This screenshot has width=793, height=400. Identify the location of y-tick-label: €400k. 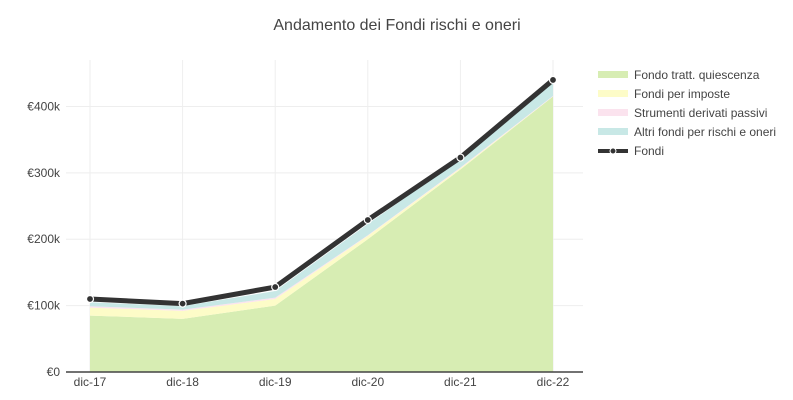
(44, 106).